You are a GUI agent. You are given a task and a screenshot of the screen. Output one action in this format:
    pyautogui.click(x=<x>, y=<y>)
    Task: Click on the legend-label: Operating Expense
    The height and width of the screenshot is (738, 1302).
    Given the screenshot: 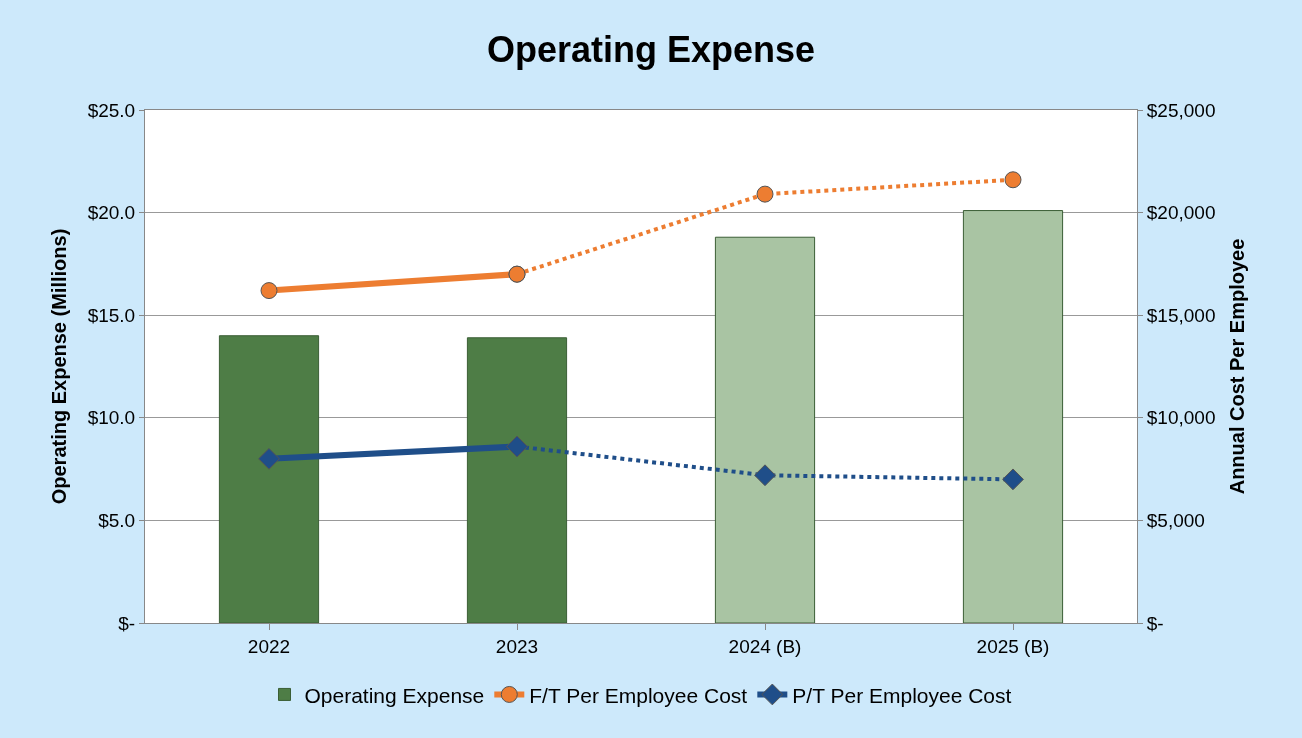 What is the action you would take?
    pyautogui.click(x=394, y=695)
    